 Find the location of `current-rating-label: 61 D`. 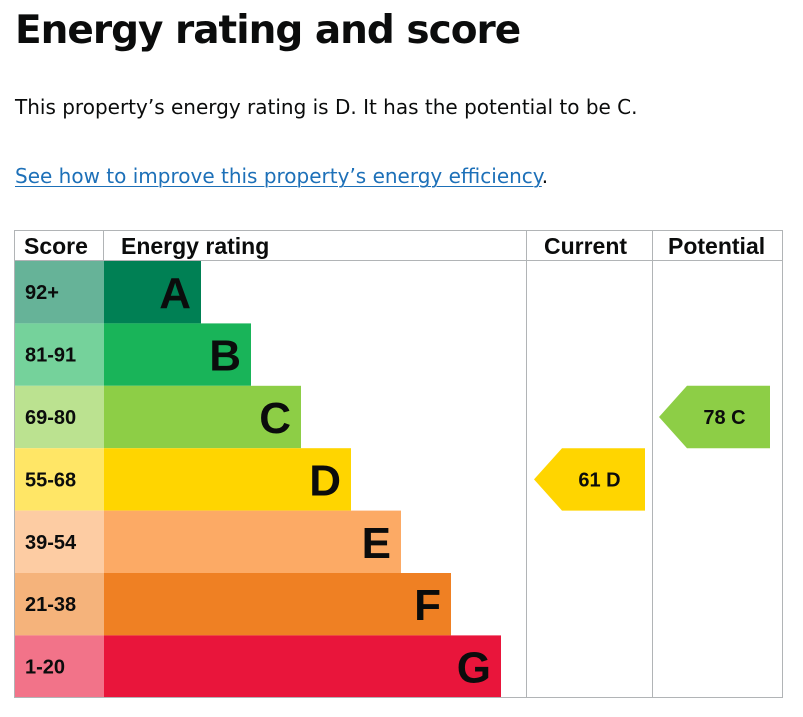

current-rating-label: 61 D is located at coordinates (599, 480).